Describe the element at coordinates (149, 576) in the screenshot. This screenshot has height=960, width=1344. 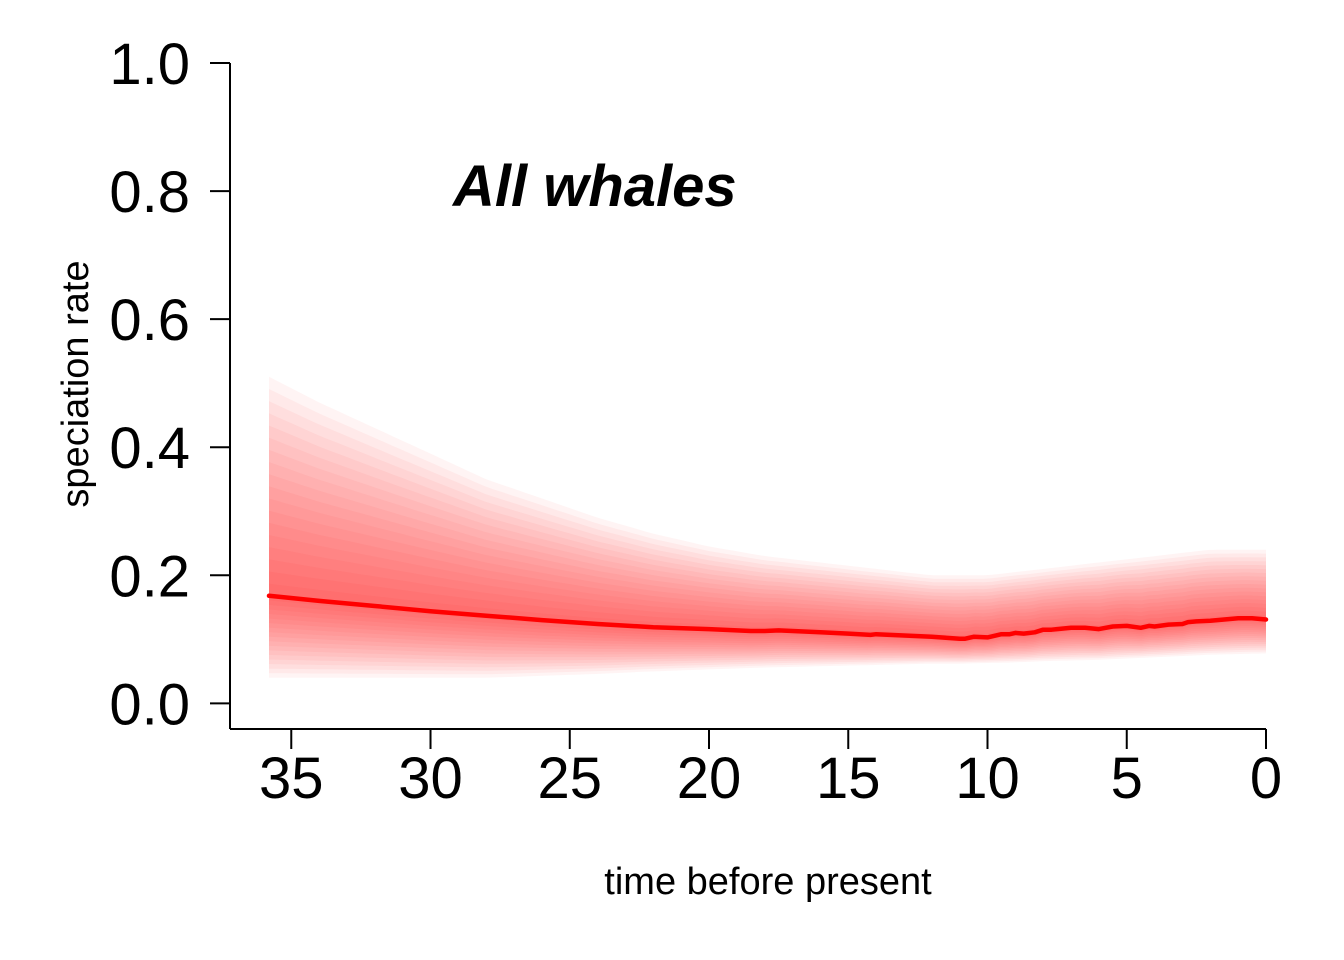
I see `y-tick-label: 0.2` at that location.